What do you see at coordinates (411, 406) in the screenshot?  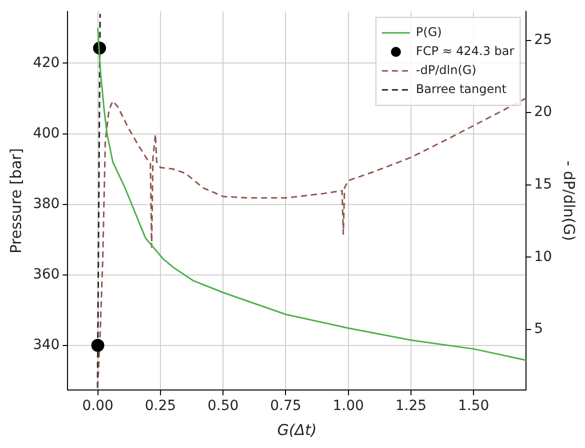 I see `x-tick-label: 1.25` at bounding box center [411, 406].